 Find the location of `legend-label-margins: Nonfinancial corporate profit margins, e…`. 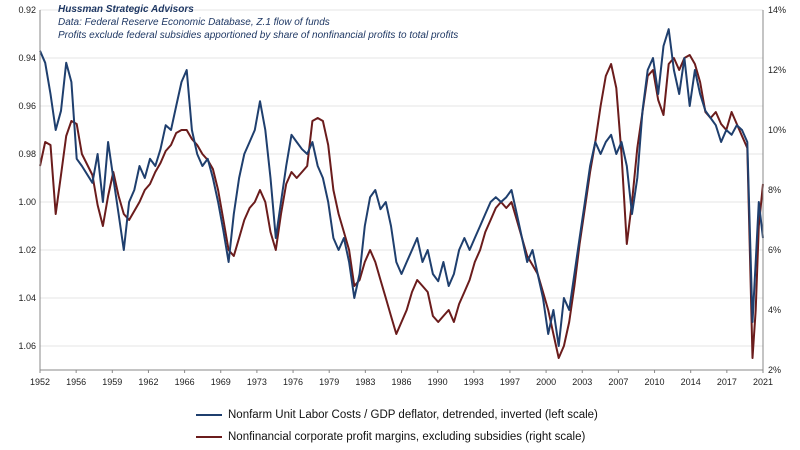

legend-label-margins: Nonfinancial corporate profit margins, e… is located at coordinates (407, 437).